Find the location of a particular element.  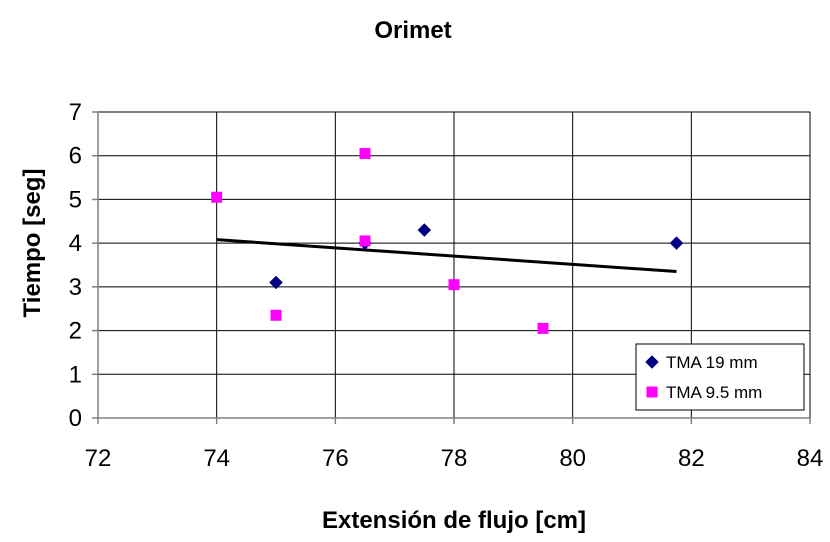

chart-title: Orimet is located at coordinates (412, 30).